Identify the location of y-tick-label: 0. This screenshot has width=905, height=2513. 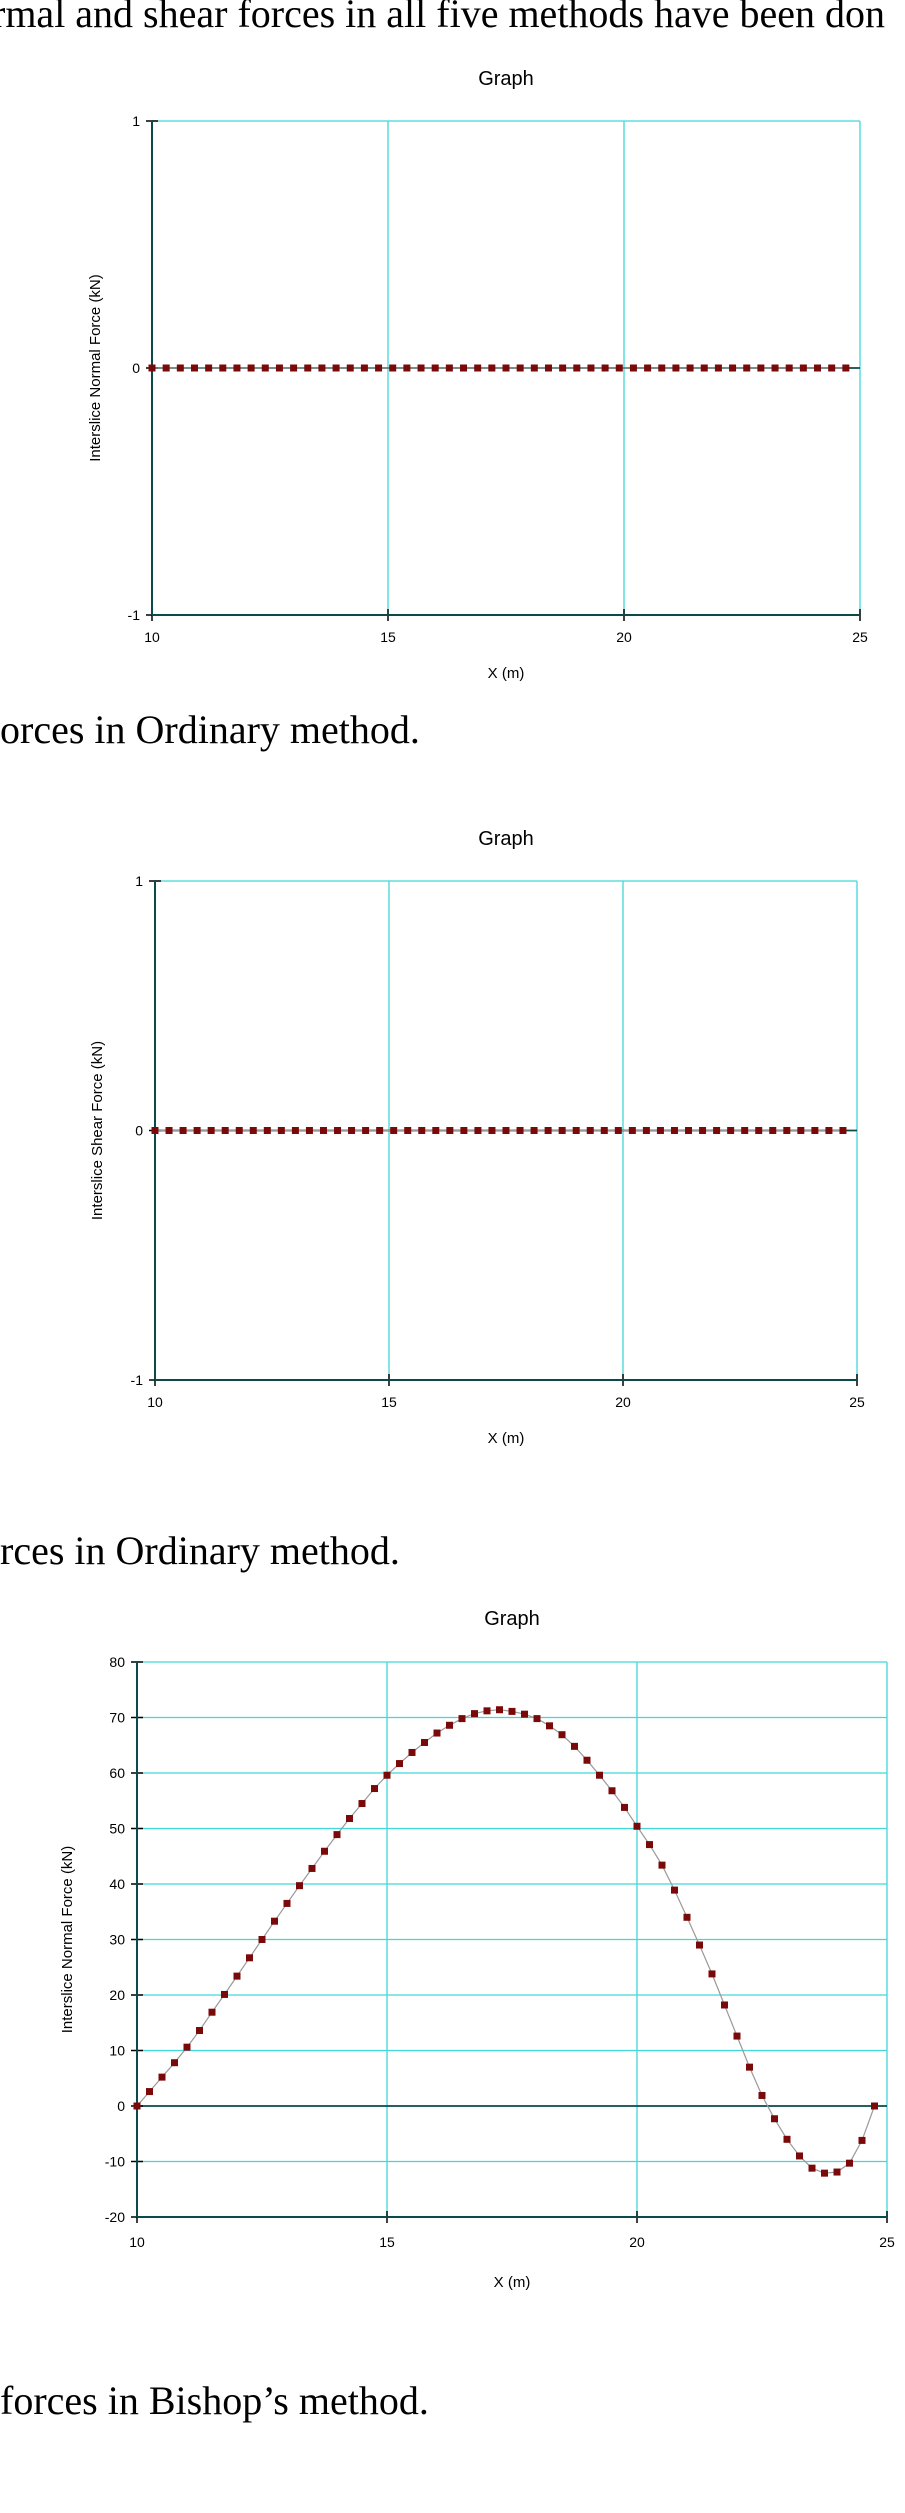
(136, 368).